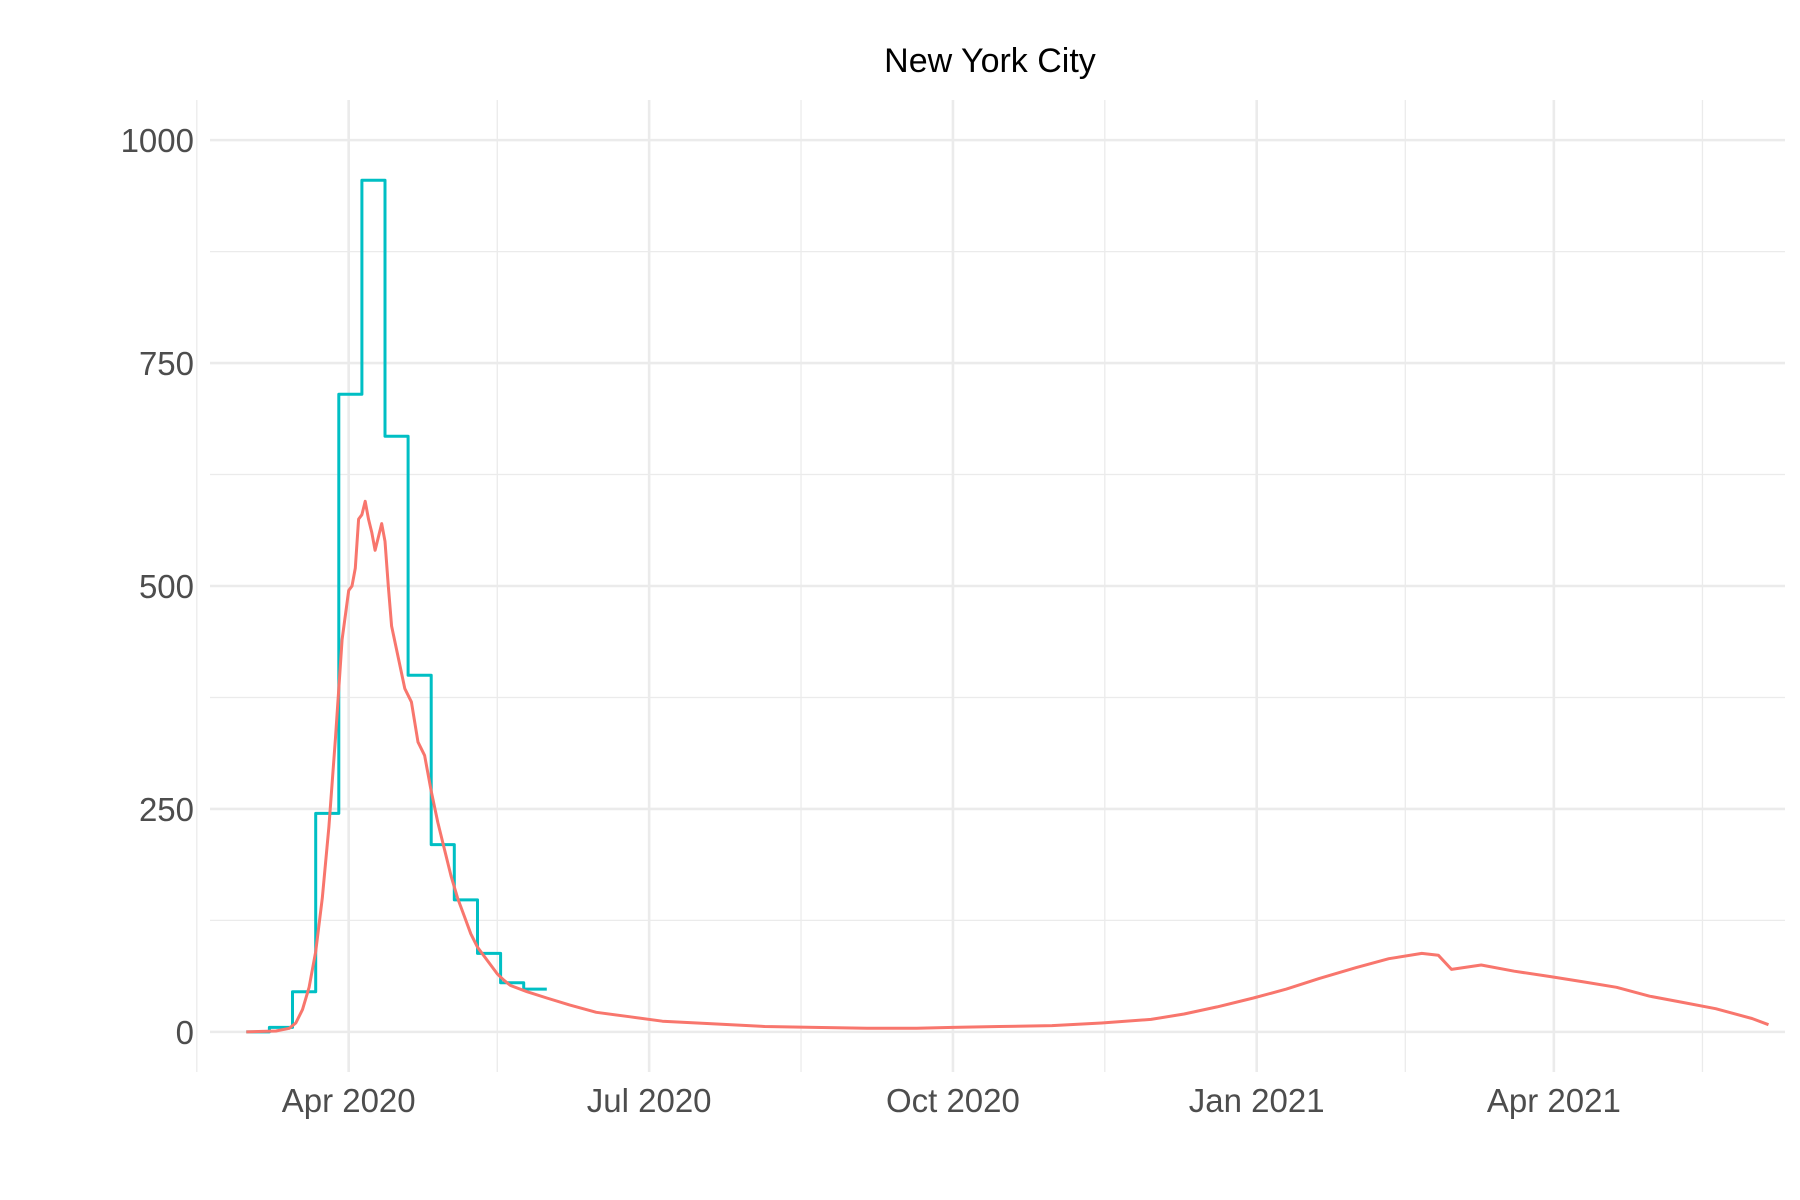  What do you see at coordinates (1554, 1100) in the screenshot?
I see `x-tick-label: Apr 2021` at bounding box center [1554, 1100].